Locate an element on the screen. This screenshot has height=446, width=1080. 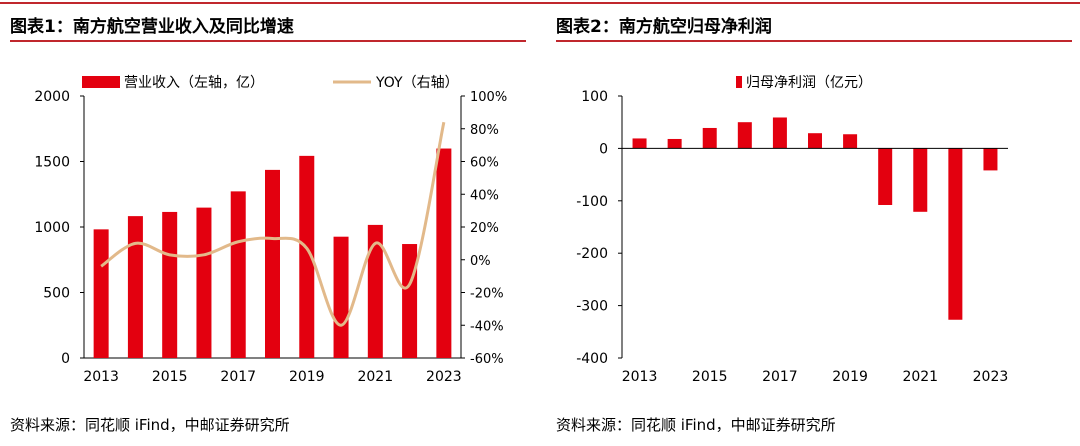
y-right-tick-label: -40% is located at coordinates (487, 326).